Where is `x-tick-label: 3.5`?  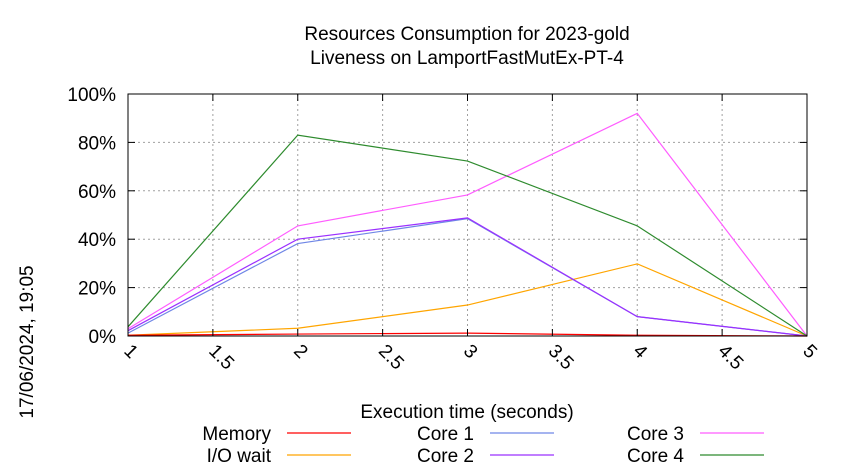
x-tick-label: 3.5 is located at coordinates (561, 358).